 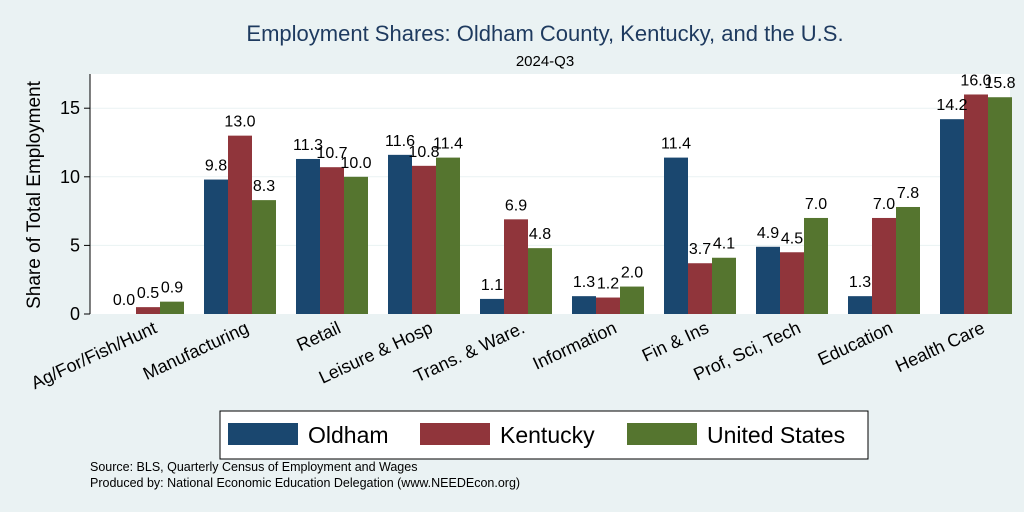 I want to click on data-label: 7.8, so click(x=908, y=193).